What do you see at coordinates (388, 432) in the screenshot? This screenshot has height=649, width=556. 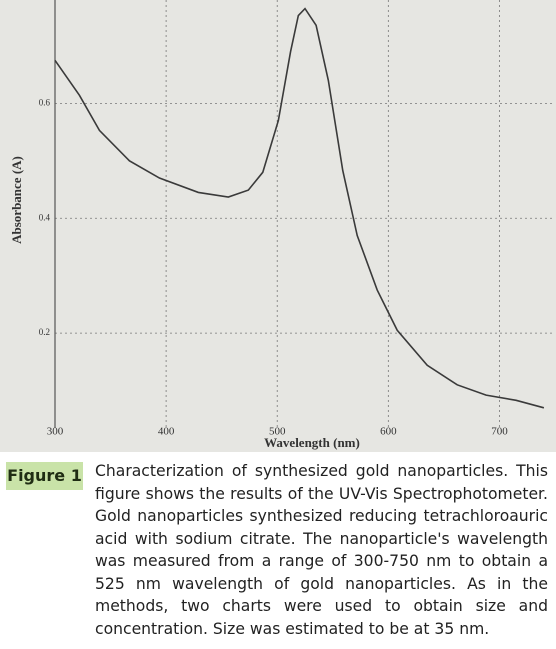 I see `x-tick-label: 600` at bounding box center [388, 432].